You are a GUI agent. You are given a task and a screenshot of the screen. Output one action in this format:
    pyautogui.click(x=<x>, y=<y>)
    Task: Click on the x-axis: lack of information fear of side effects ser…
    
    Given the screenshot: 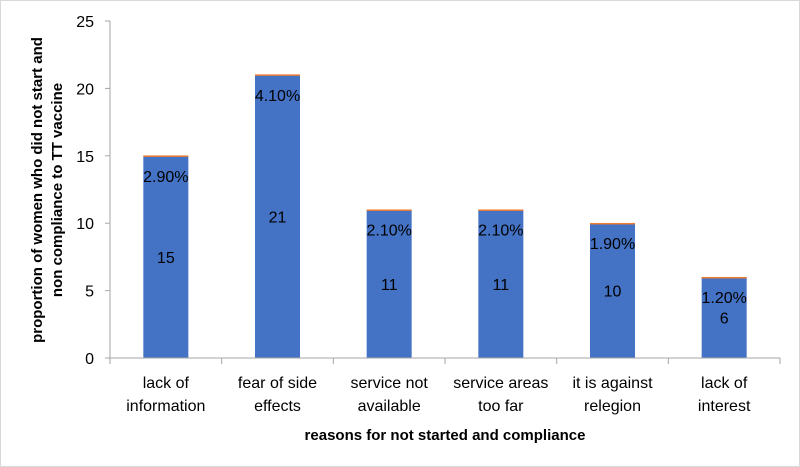 What is the action you would take?
    pyautogui.click(x=445, y=386)
    